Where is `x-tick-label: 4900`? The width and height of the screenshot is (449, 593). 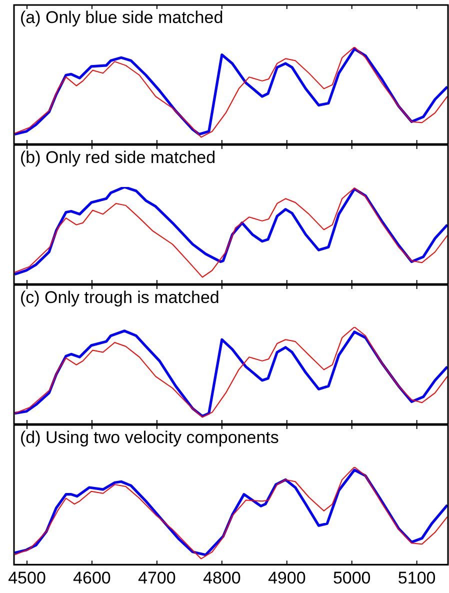 x-tick-label: 4900 is located at coordinates (287, 578).